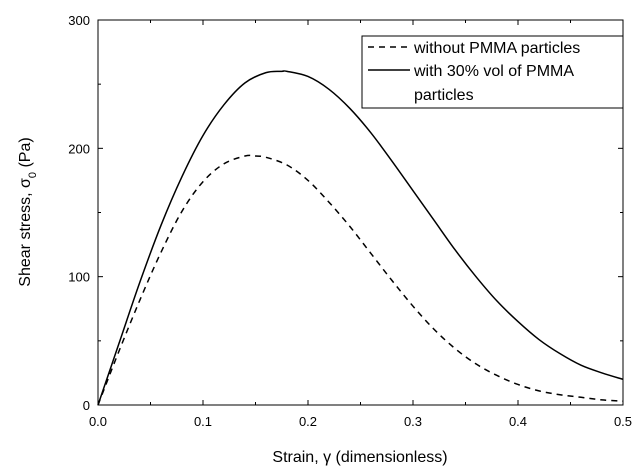 This screenshot has height=467, width=635. Describe the element at coordinates (79, 148) in the screenshot. I see `y-tick-label: 200` at that location.